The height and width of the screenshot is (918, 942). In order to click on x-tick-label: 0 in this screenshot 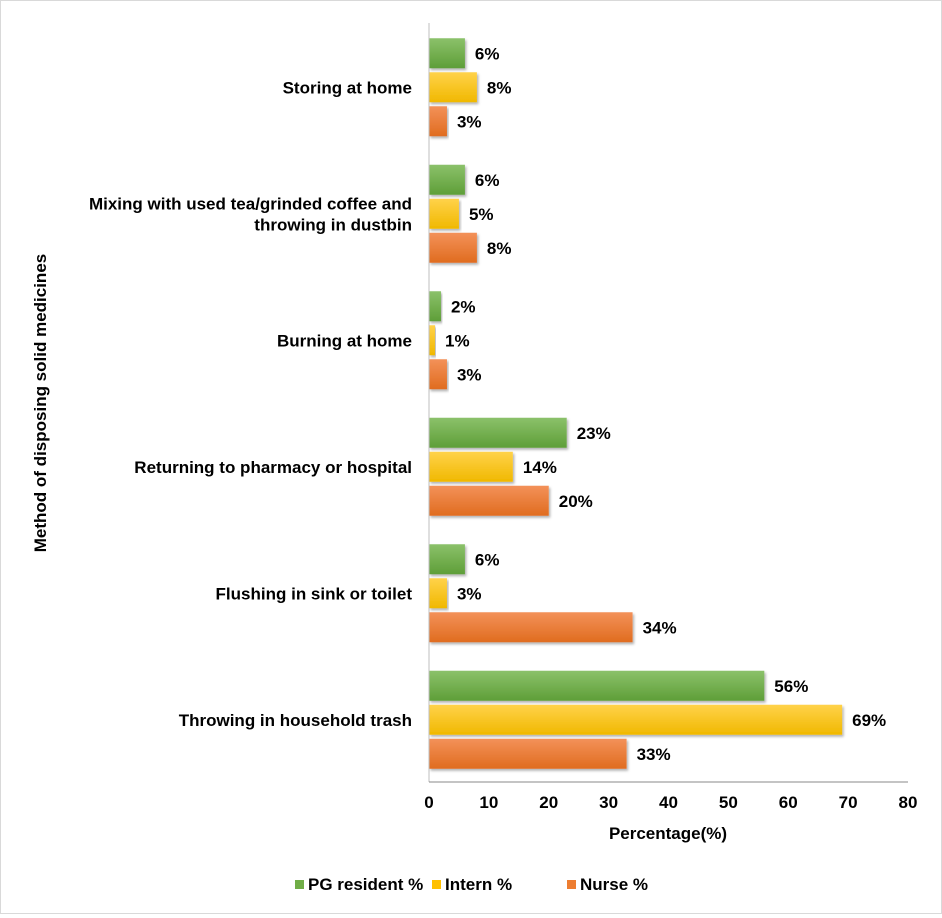, I will do `click(428, 802)`.